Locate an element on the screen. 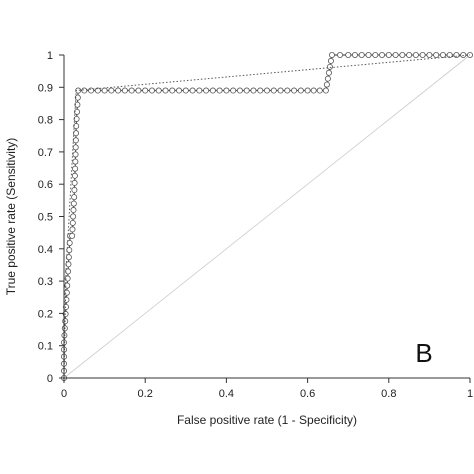 This screenshot has height=474, width=474. y-tick-label: 0.3 is located at coordinates (45, 282).